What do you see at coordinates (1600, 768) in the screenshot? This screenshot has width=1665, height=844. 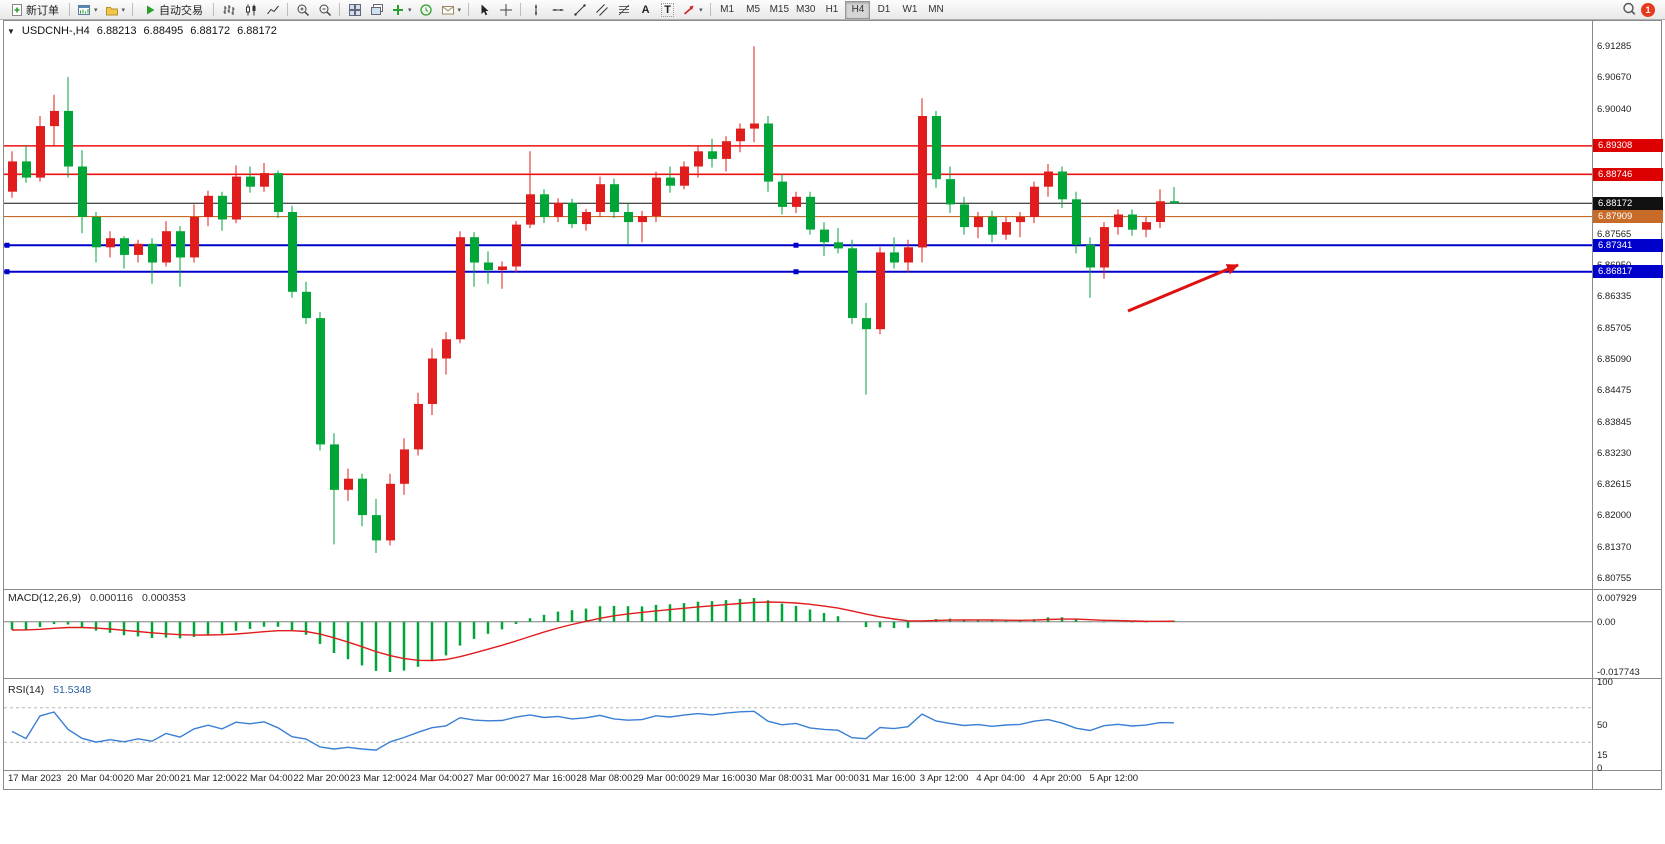 I see `rsi-axis-label: 0` at bounding box center [1600, 768].